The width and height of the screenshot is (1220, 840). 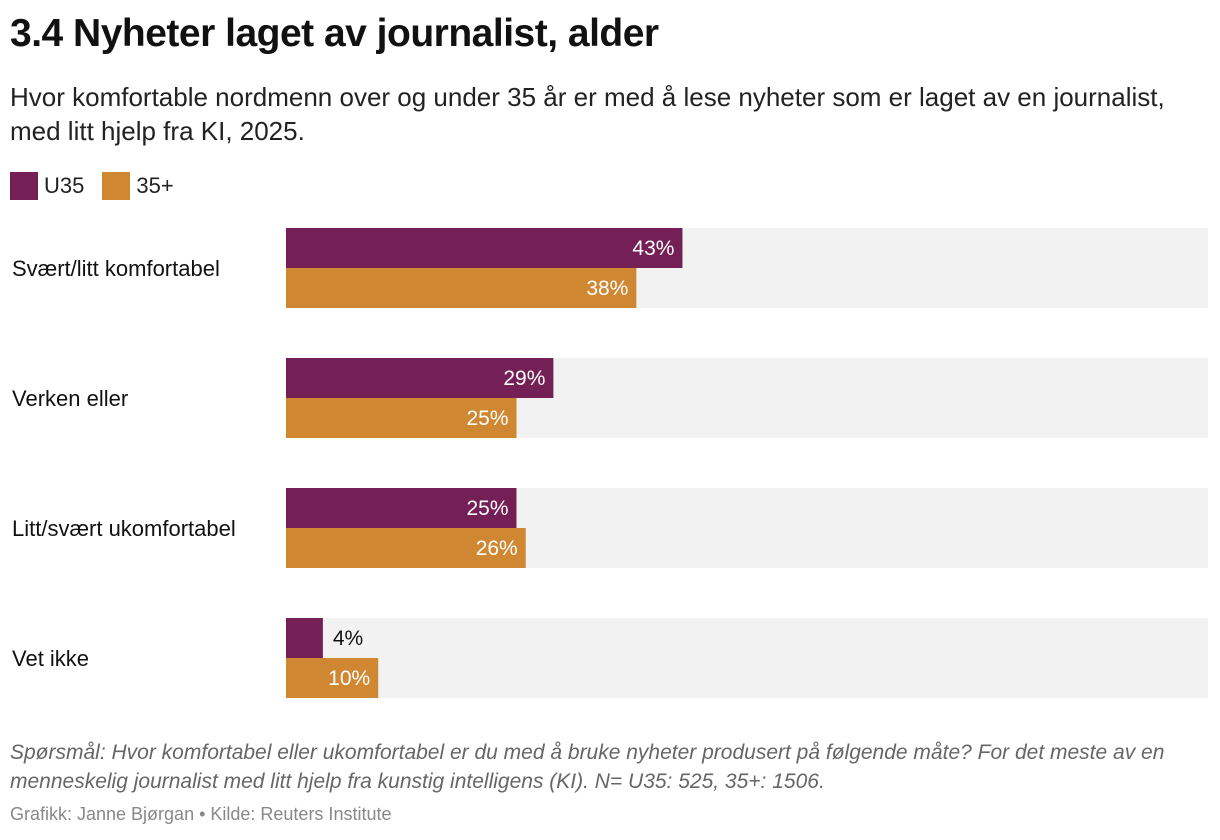 I want to click on legend-item-35plus: 35+, so click(x=138, y=186).